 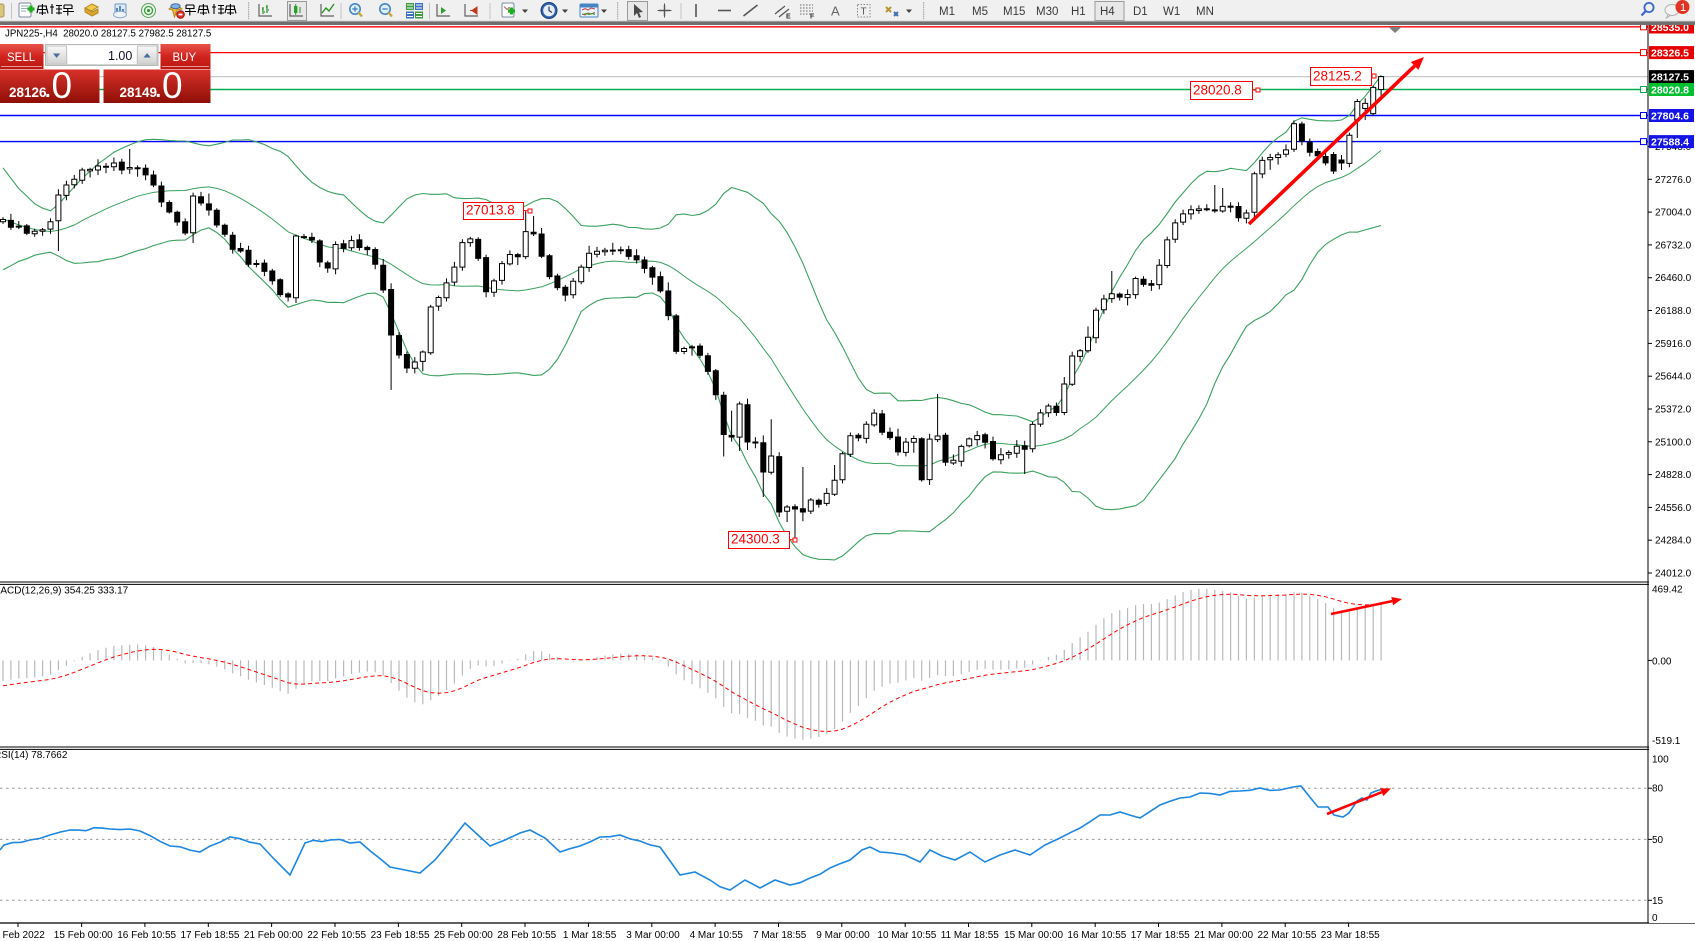 What do you see at coordinates (1673, 541) in the screenshot?
I see `svg-text: 24284.0` at bounding box center [1673, 541].